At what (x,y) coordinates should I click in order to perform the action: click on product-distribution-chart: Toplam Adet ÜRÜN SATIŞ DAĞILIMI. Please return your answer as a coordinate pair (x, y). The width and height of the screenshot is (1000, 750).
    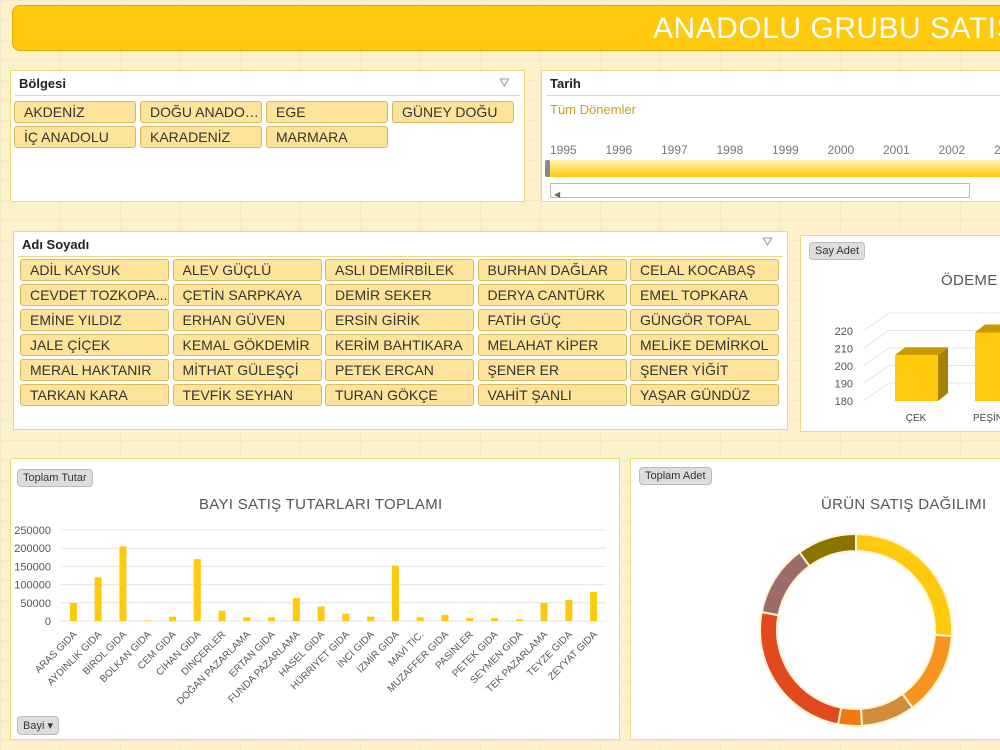
    Looking at the image, I should click on (815, 599).